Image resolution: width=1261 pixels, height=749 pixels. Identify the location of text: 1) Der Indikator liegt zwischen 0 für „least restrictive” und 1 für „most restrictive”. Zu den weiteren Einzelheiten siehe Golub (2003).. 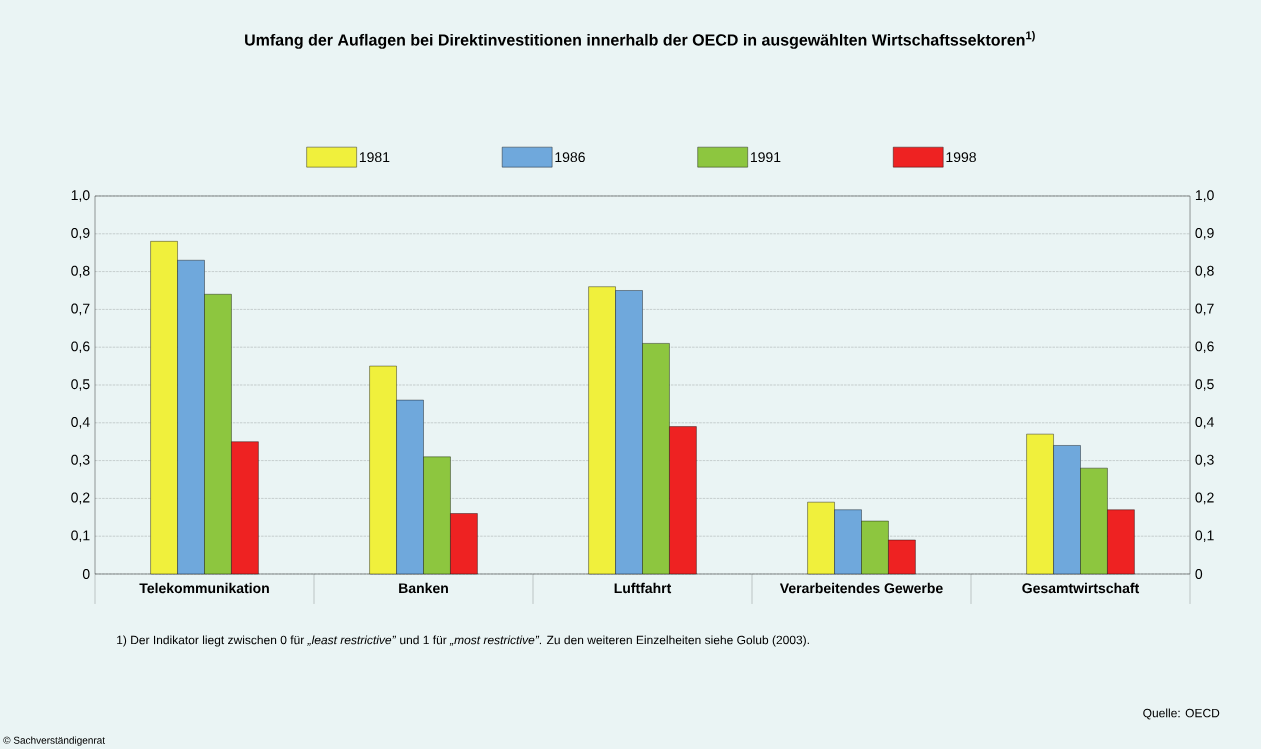
(463, 641).